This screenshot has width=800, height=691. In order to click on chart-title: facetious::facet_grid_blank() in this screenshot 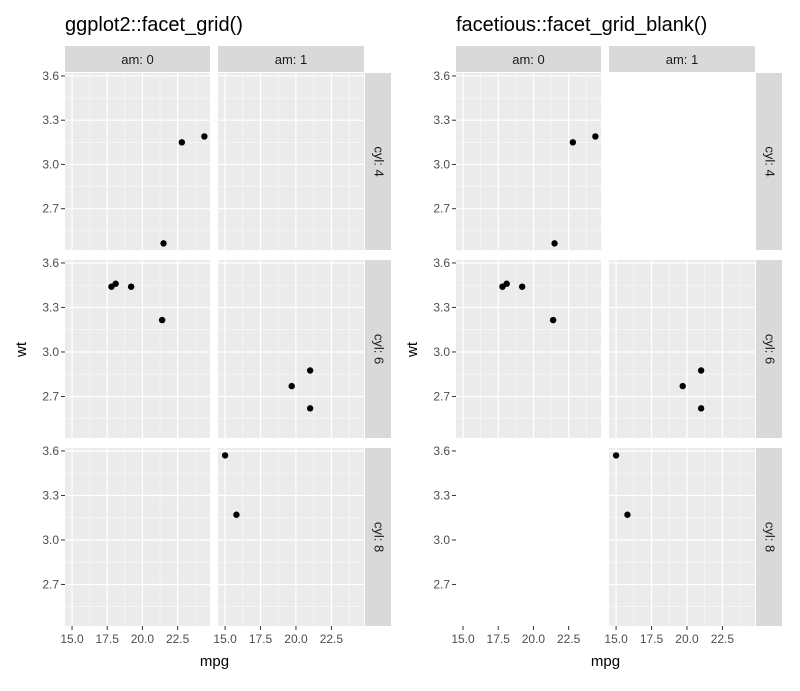, I will do `click(581, 25)`.